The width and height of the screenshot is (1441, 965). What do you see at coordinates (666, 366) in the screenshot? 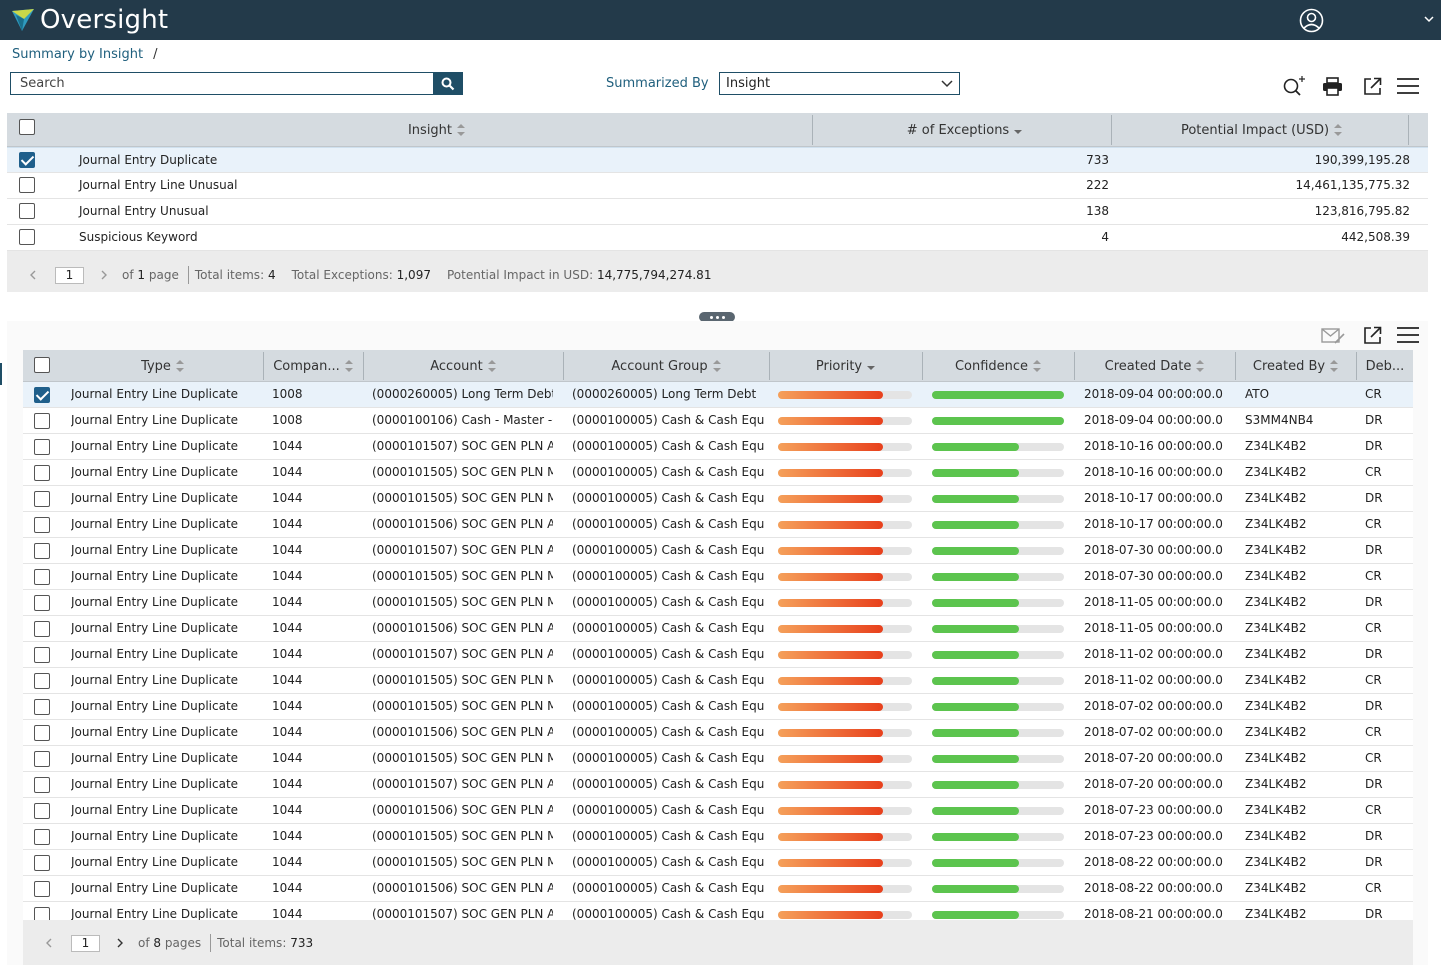
I see `header-account-group: Account Group` at bounding box center [666, 366].